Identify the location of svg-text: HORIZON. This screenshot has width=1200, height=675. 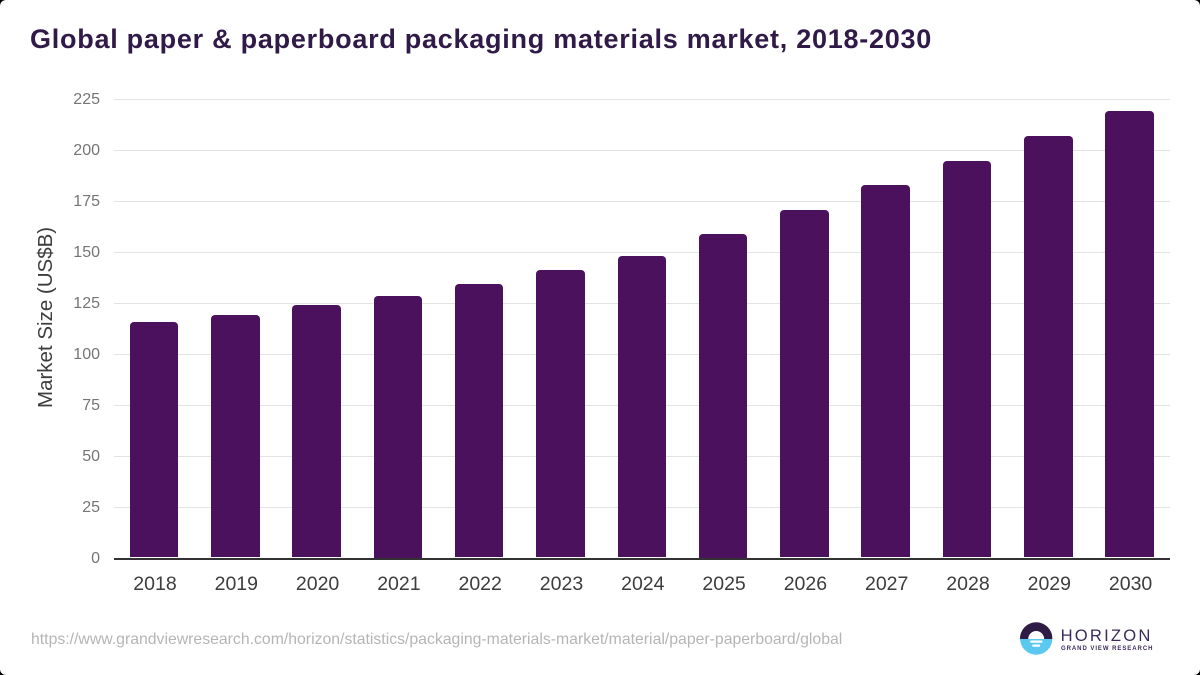
(1107, 635).